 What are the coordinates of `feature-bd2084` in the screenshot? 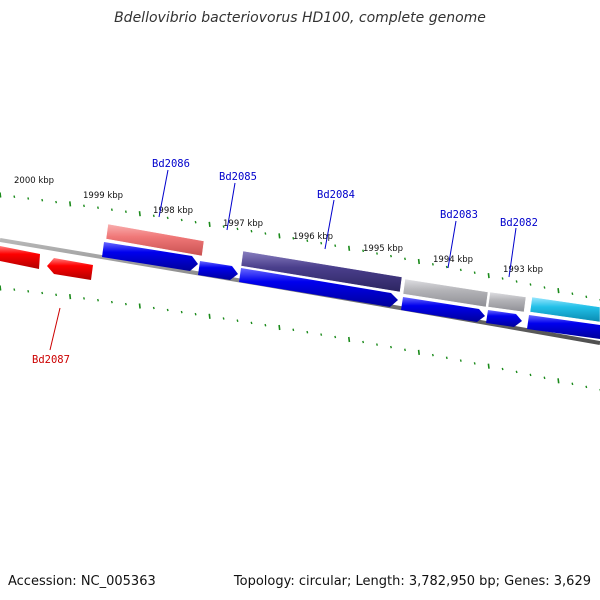 It's located at (321, 271).